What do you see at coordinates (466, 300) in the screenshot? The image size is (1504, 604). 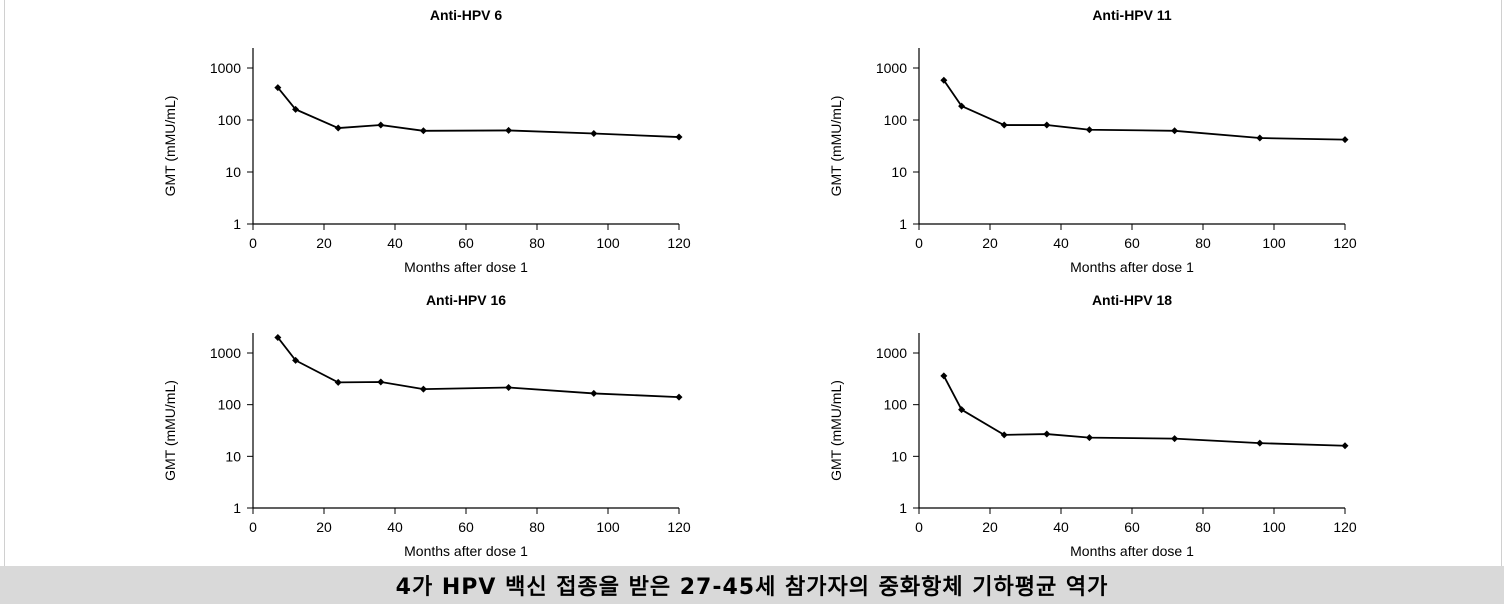 I see `chart-title: Anti-HPV 16` at bounding box center [466, 300].